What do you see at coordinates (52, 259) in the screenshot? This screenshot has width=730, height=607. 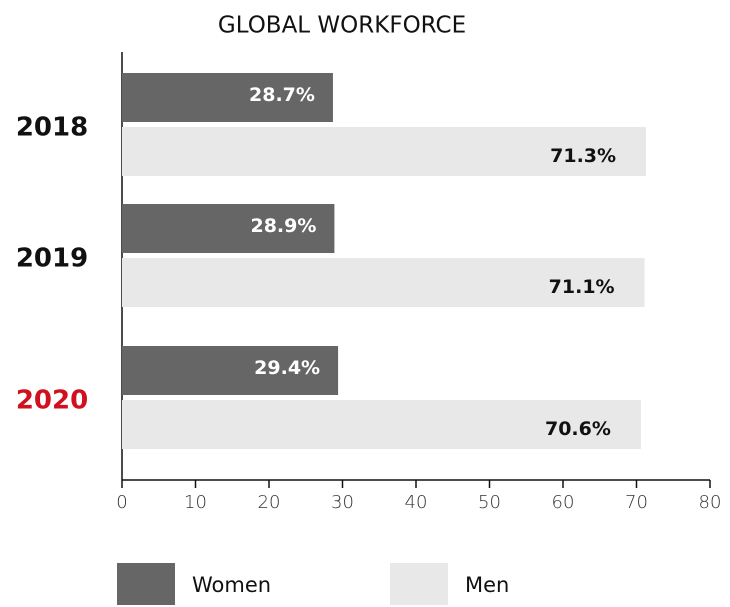 I see `category-label: 2019` at bounding box center [52, 259].